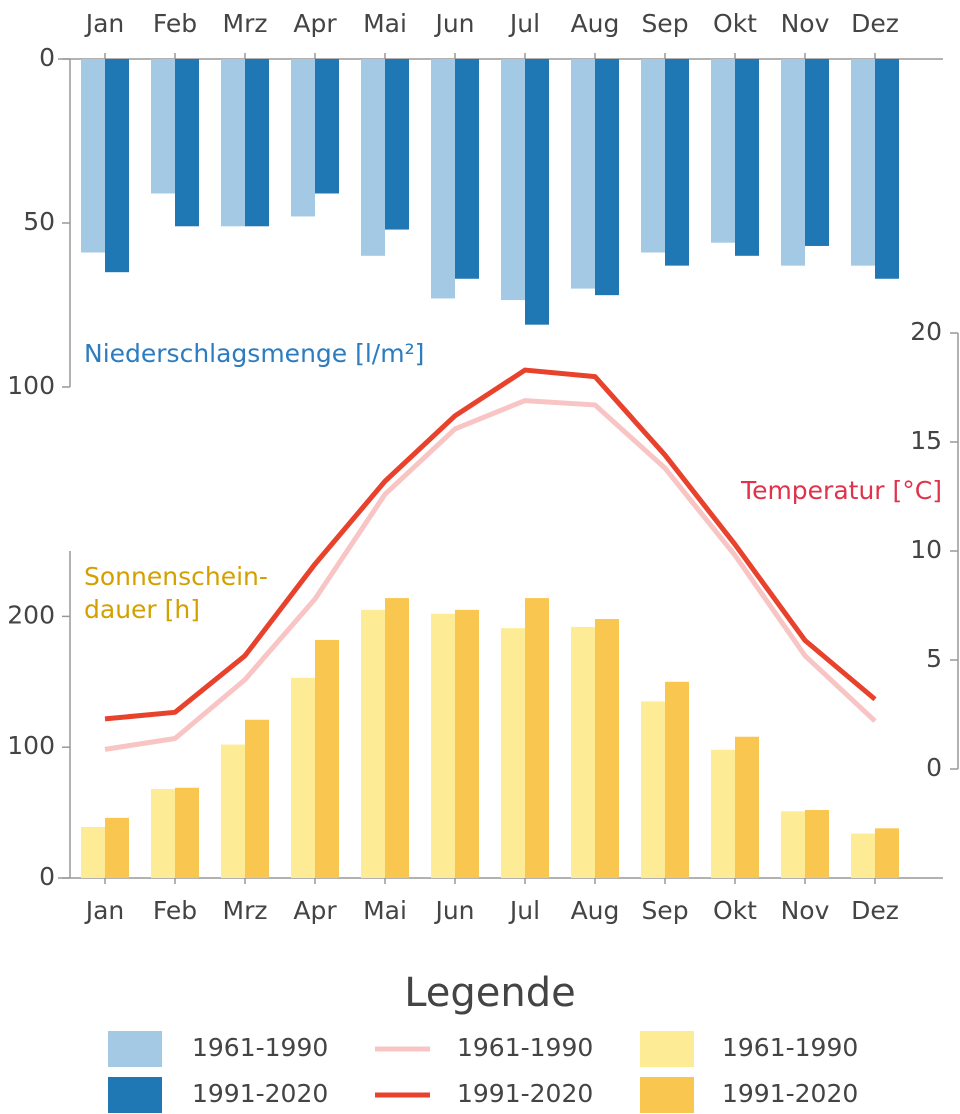 The image size is (960, 1114). Describe the element at coordinates (31, 614) in the screenshot. I see `y-tick-label: 200` at that location.